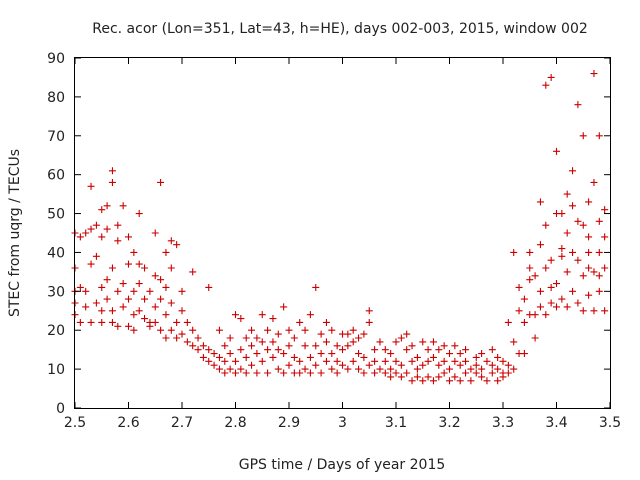  Describe the element at coordinates (56, 253) in the screenshot. I see `y-tick-label: 40` at that location.